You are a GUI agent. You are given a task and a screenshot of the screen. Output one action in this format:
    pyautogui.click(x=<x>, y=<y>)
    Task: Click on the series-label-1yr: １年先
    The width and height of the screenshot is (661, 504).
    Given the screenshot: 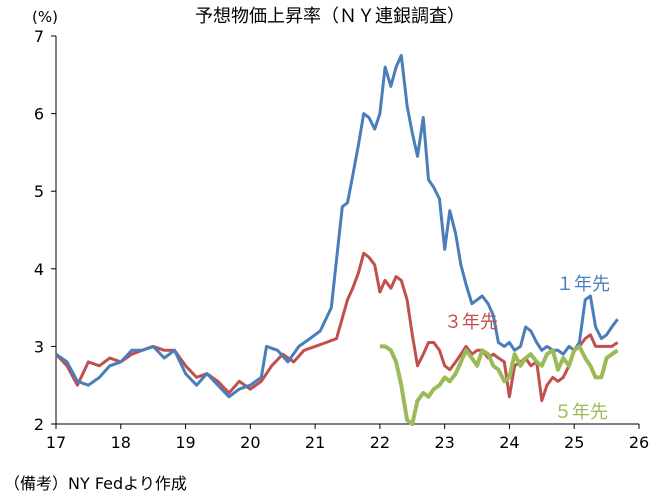 What is the action you would take?
    pyautogui.click(x=583, y=284)
    